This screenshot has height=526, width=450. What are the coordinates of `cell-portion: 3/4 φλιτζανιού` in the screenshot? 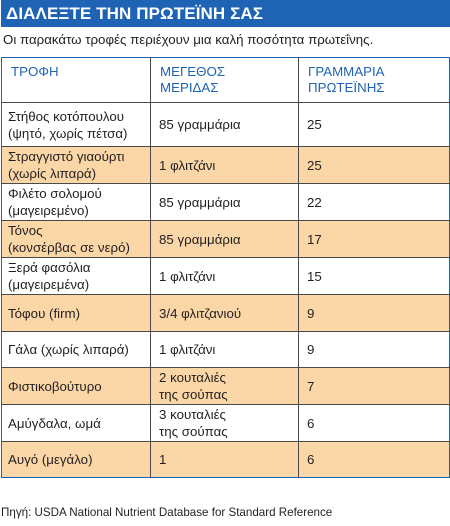 It's located at (224, 313).